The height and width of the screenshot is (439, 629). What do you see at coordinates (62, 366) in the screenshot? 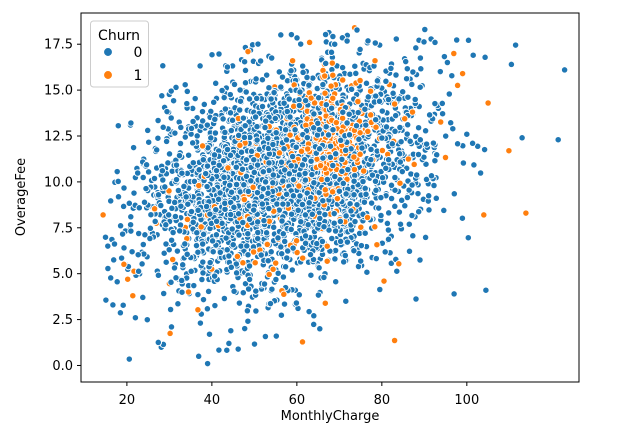
I see `y-tick-label: 0.0` at bounding box center [62, 366].